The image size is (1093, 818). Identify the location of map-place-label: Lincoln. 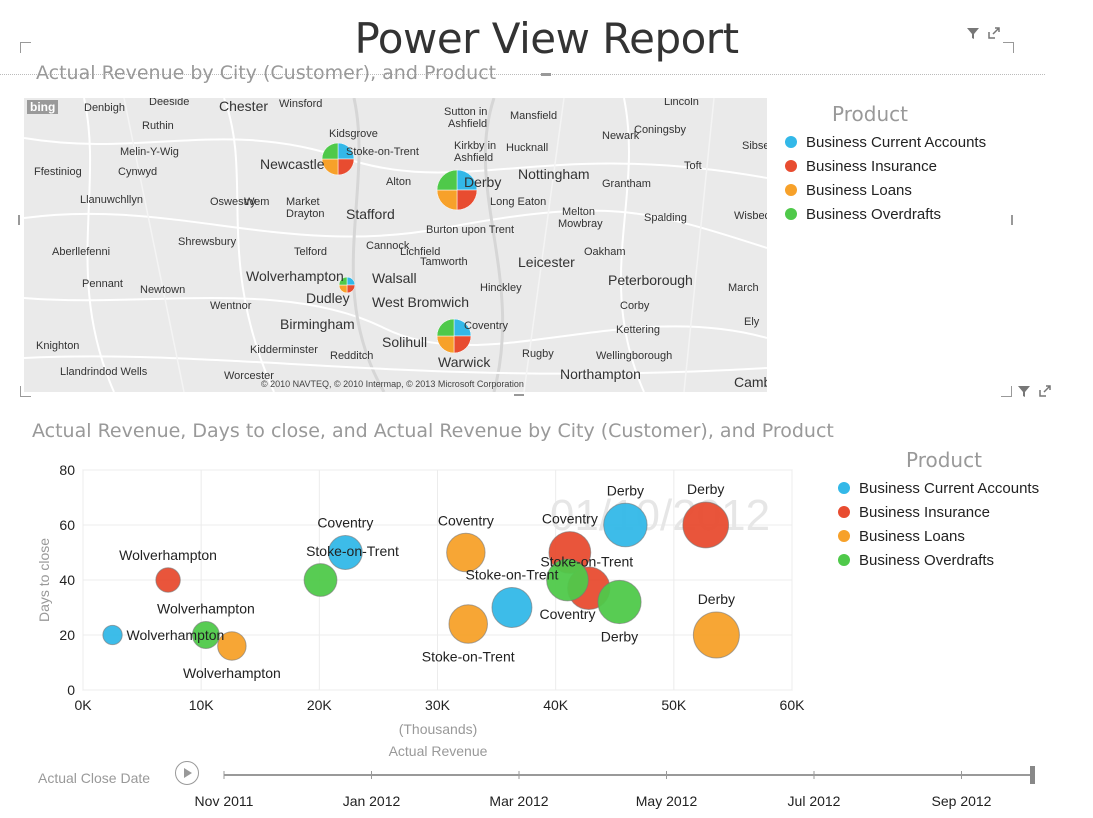
(681, 103).